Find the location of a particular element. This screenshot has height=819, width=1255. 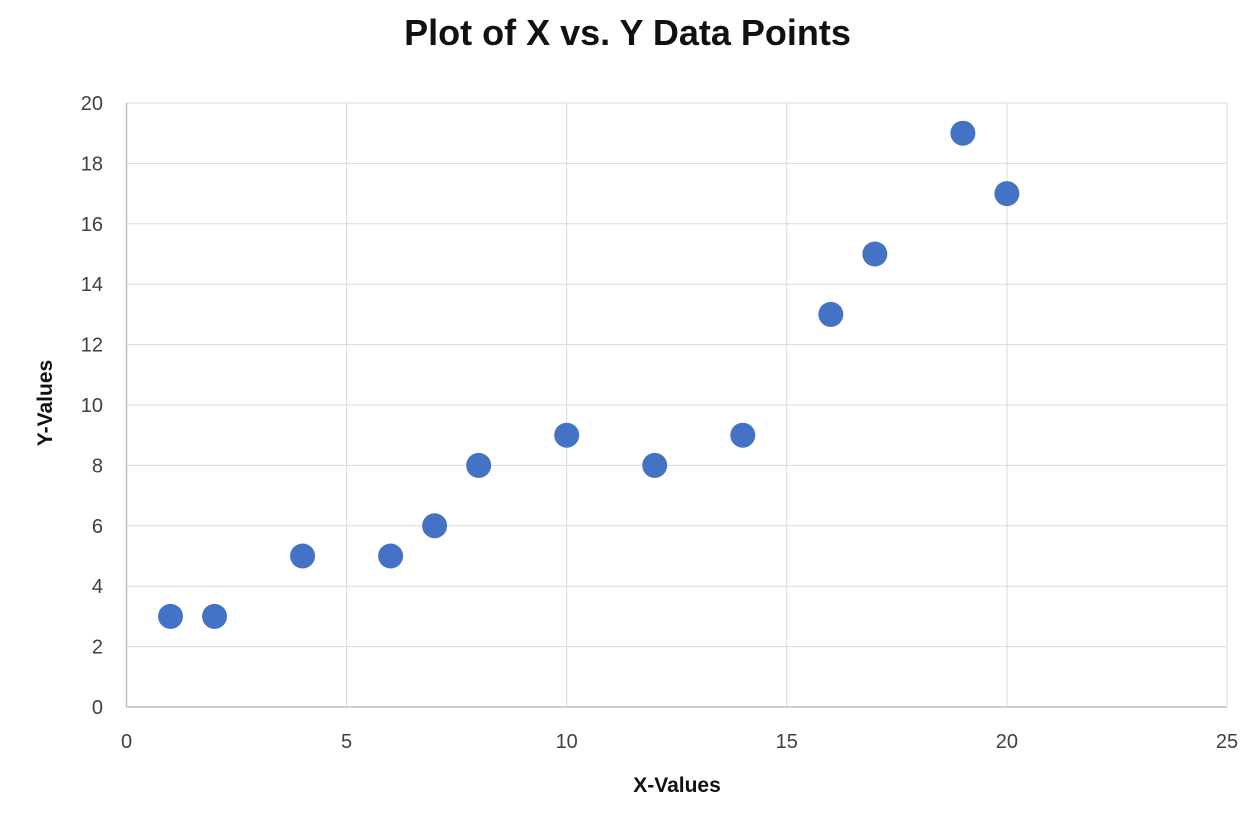

x-tick-label: 10 is located at coordinates (567, 742).